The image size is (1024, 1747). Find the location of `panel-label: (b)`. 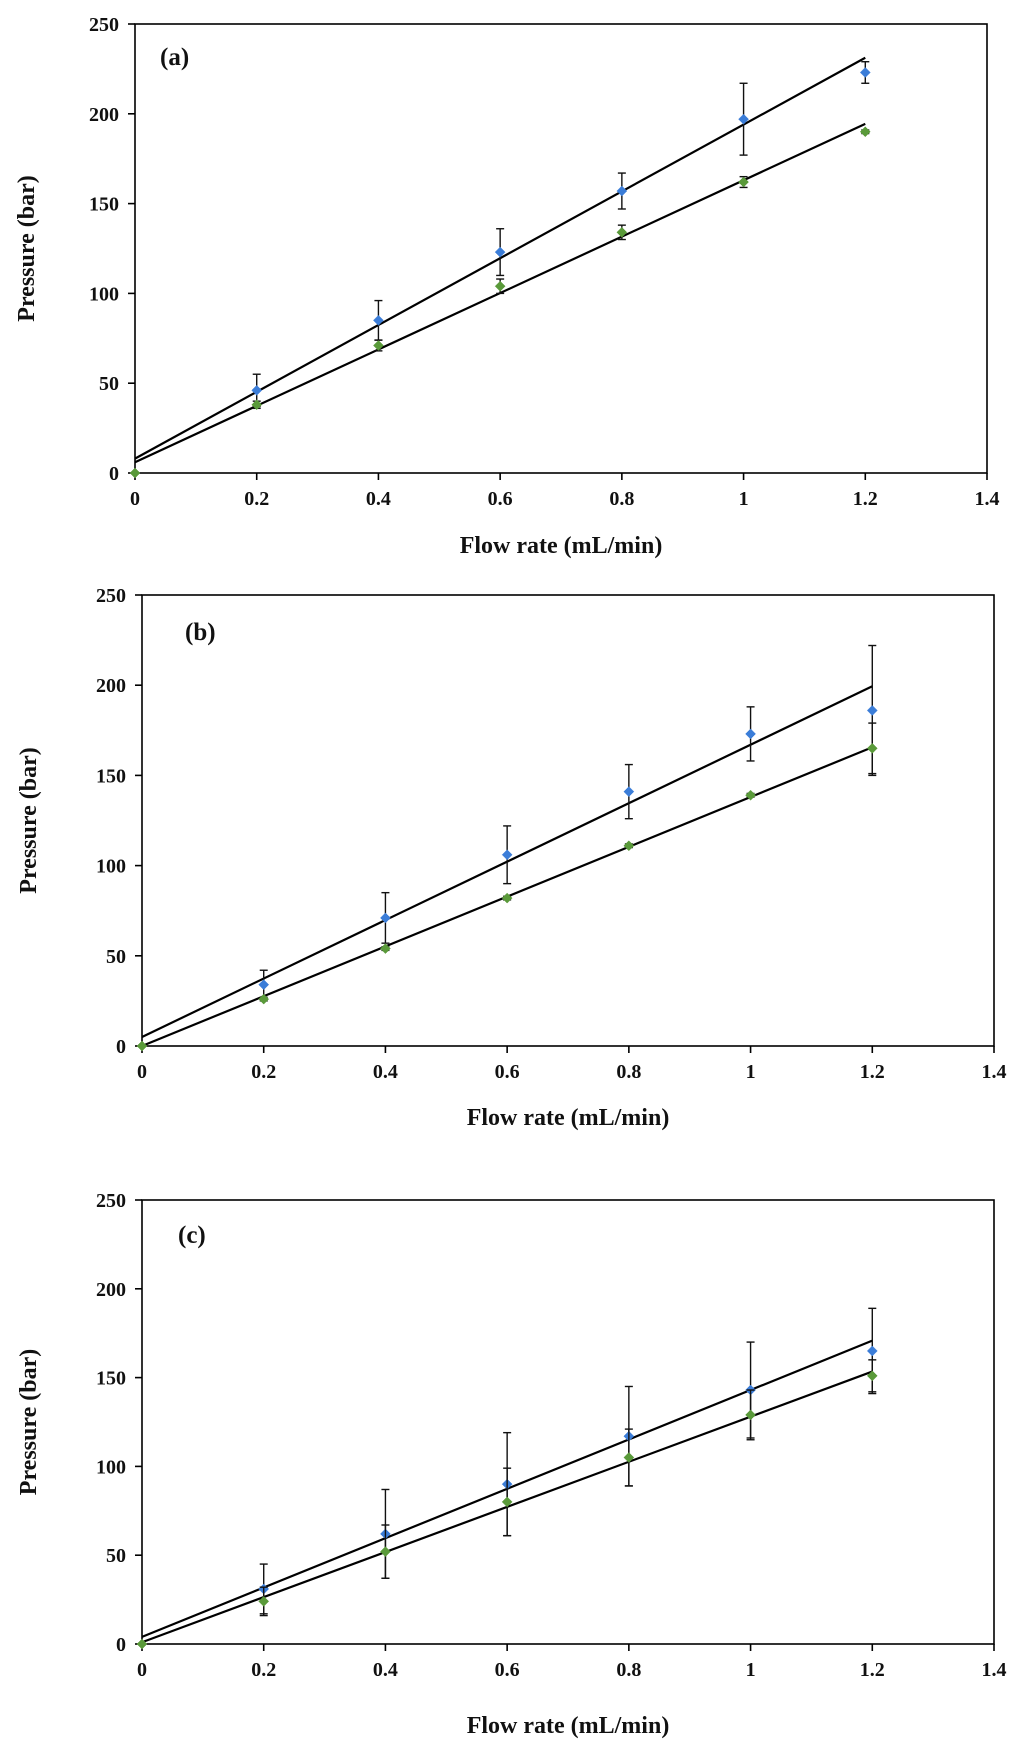

panel-label: (b) is located at coordinates (200, 632).